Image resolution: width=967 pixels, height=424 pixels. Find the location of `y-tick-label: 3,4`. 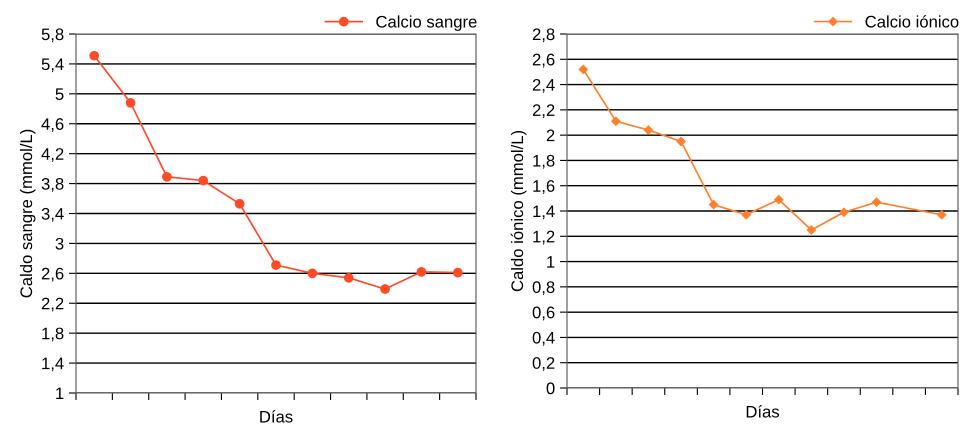

y-tick-label: 3,4 is located at coordinates (53, 215).